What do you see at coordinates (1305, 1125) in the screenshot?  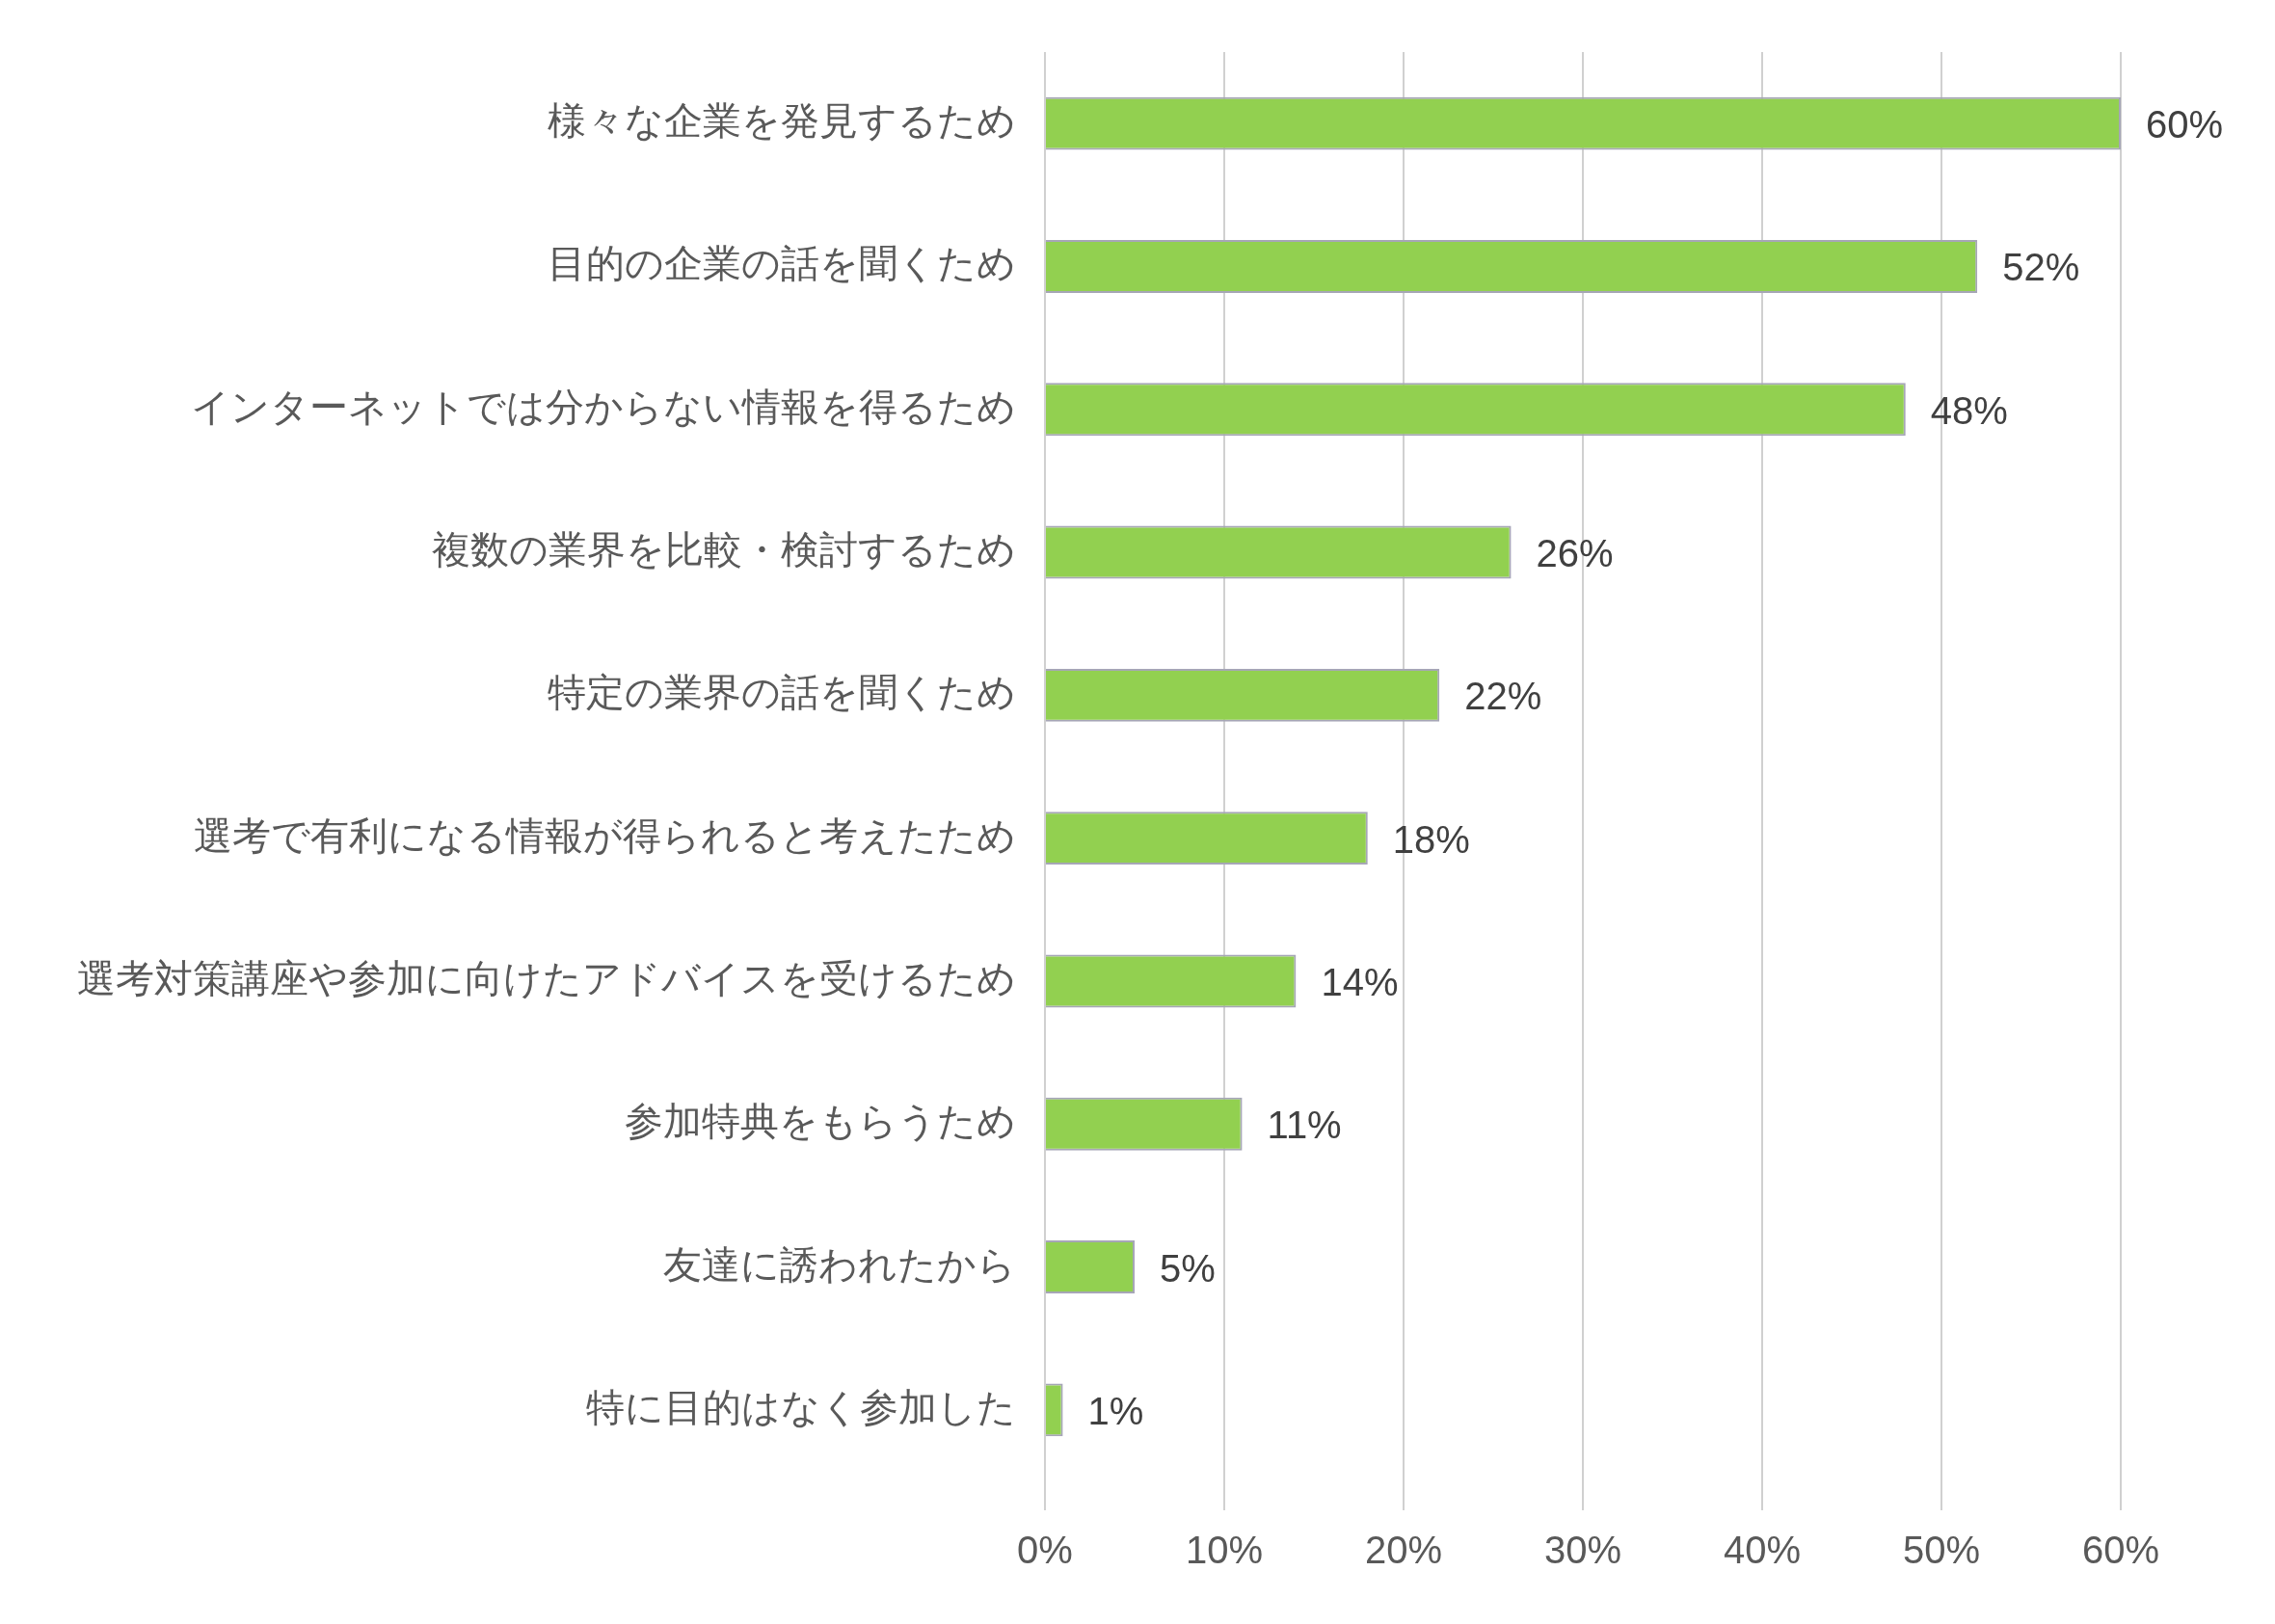 I see `data-label: 11%` at bounding box center [1305, 1125].